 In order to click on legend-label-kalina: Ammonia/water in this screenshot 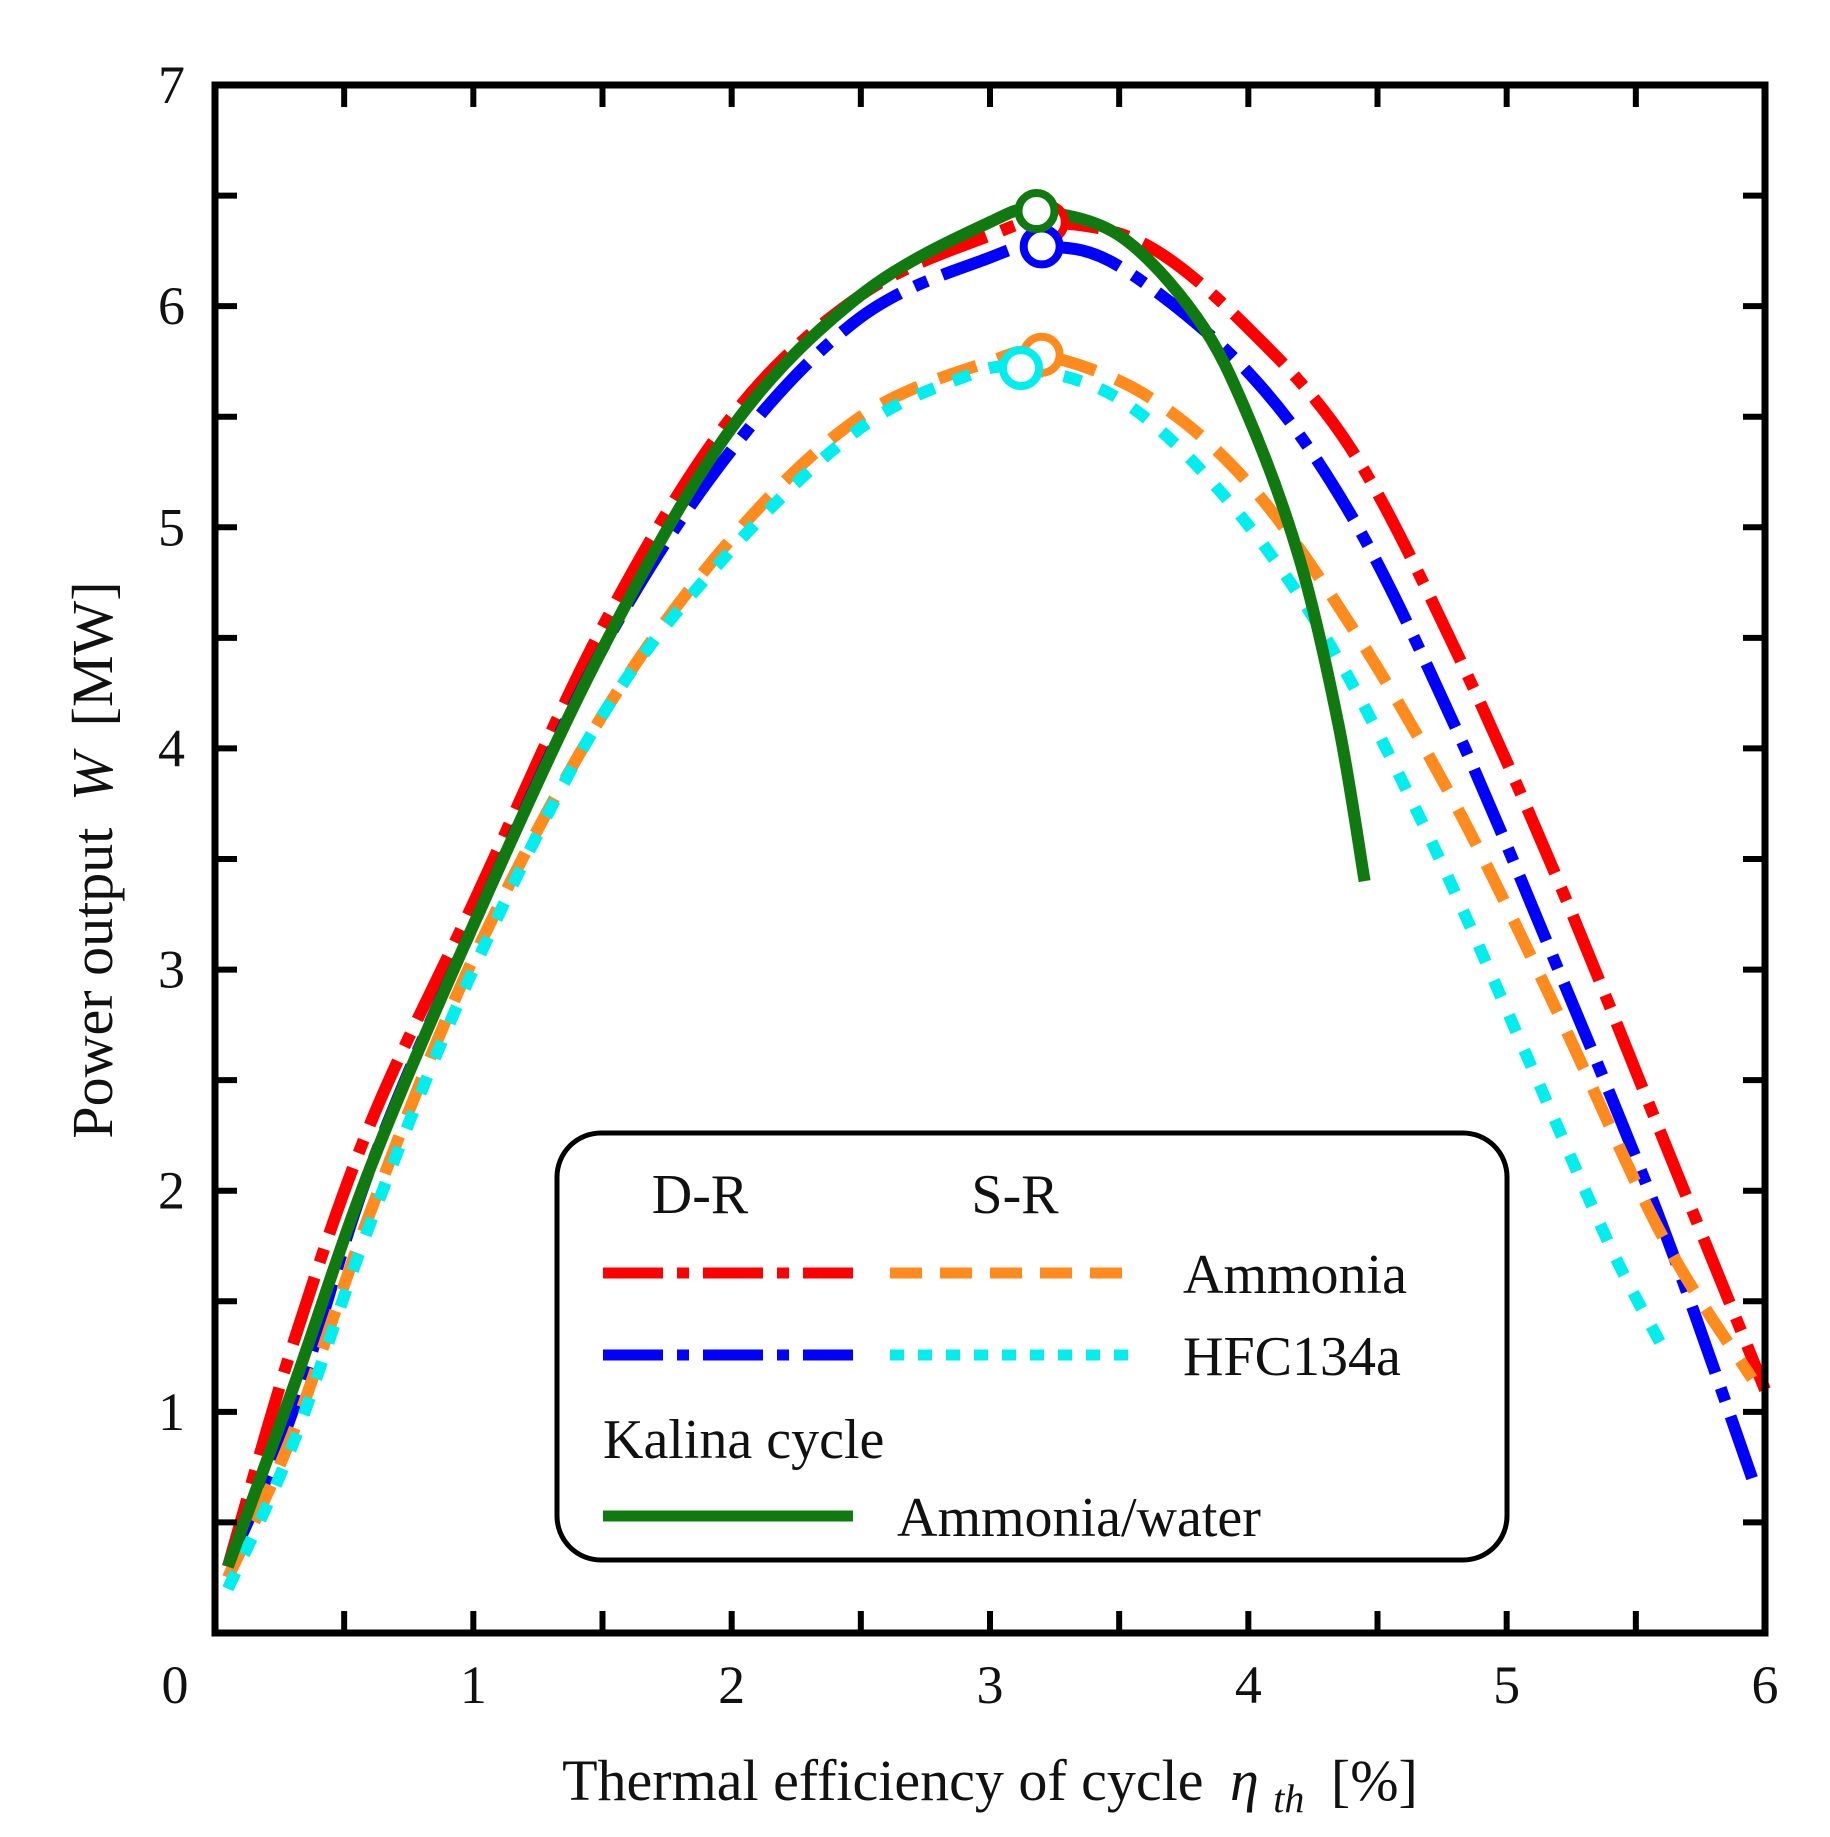, I will do `click(1079, 1518)`.